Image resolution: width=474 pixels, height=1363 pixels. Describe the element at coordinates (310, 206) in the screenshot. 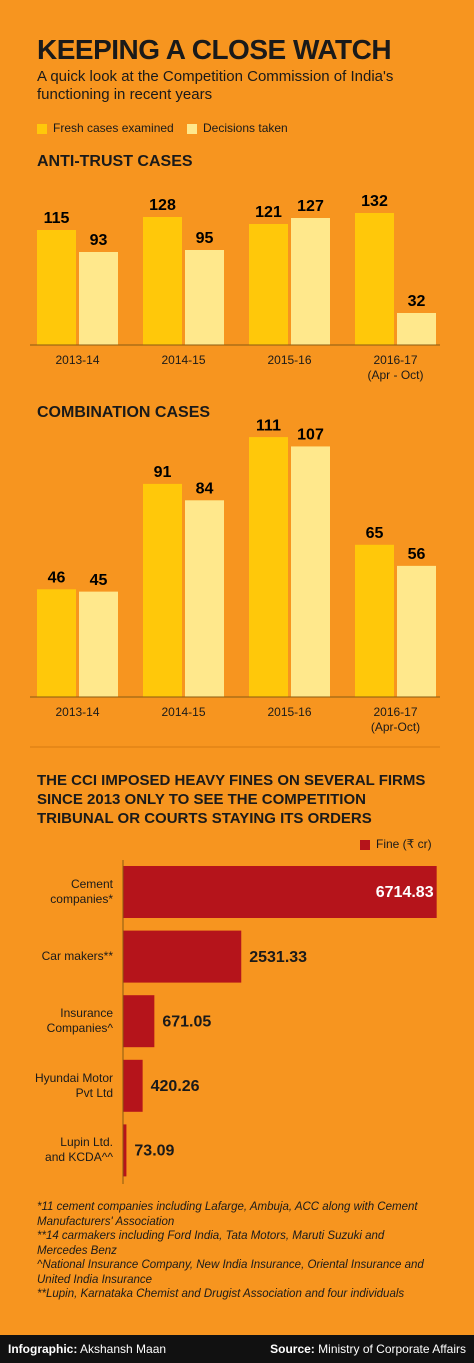

I see `value-label: 127` at that location.